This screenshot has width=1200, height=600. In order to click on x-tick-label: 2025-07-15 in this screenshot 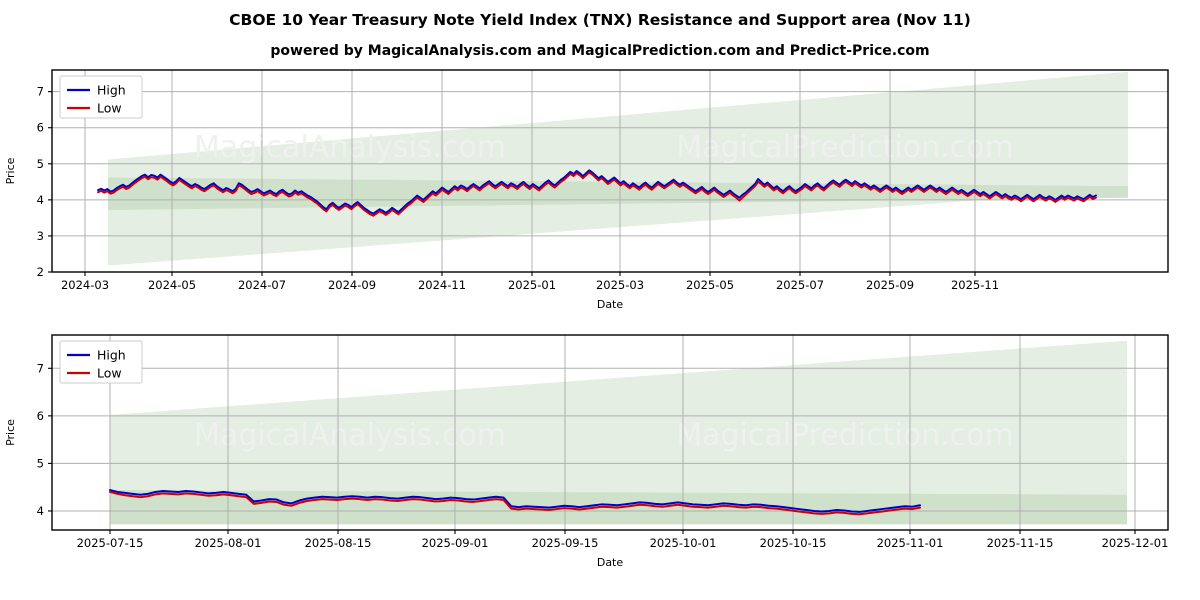, I will do `click(110, 543)`.